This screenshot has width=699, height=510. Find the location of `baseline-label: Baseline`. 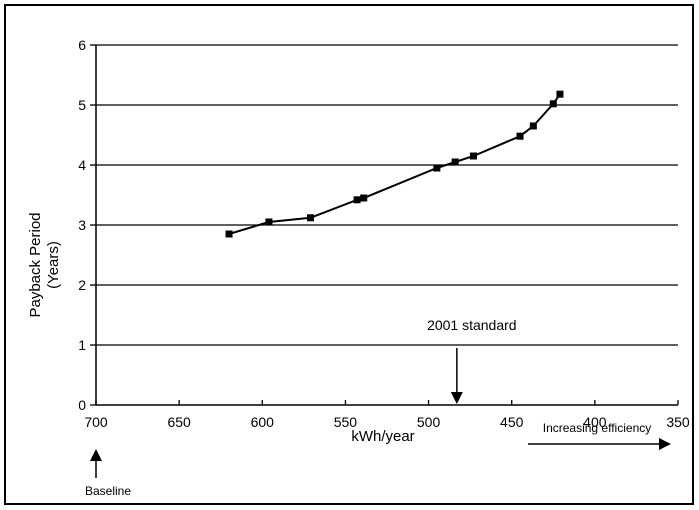

baseline-label: Baseline is located at coordinates (108, 491).